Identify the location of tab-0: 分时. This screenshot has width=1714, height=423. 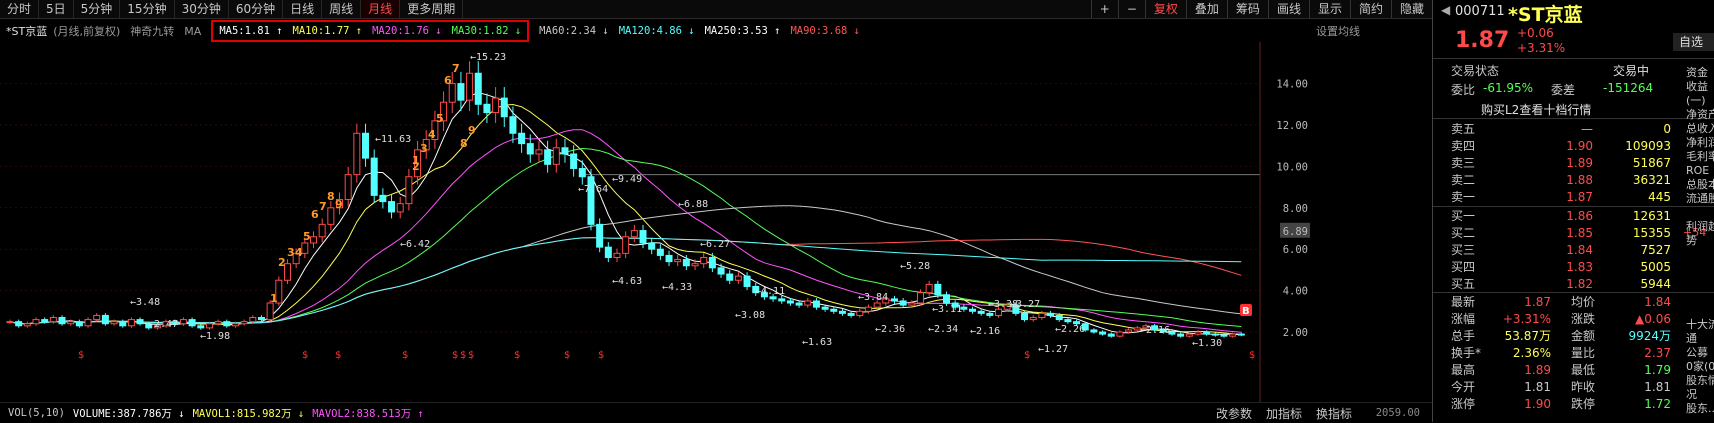
(20, 9).